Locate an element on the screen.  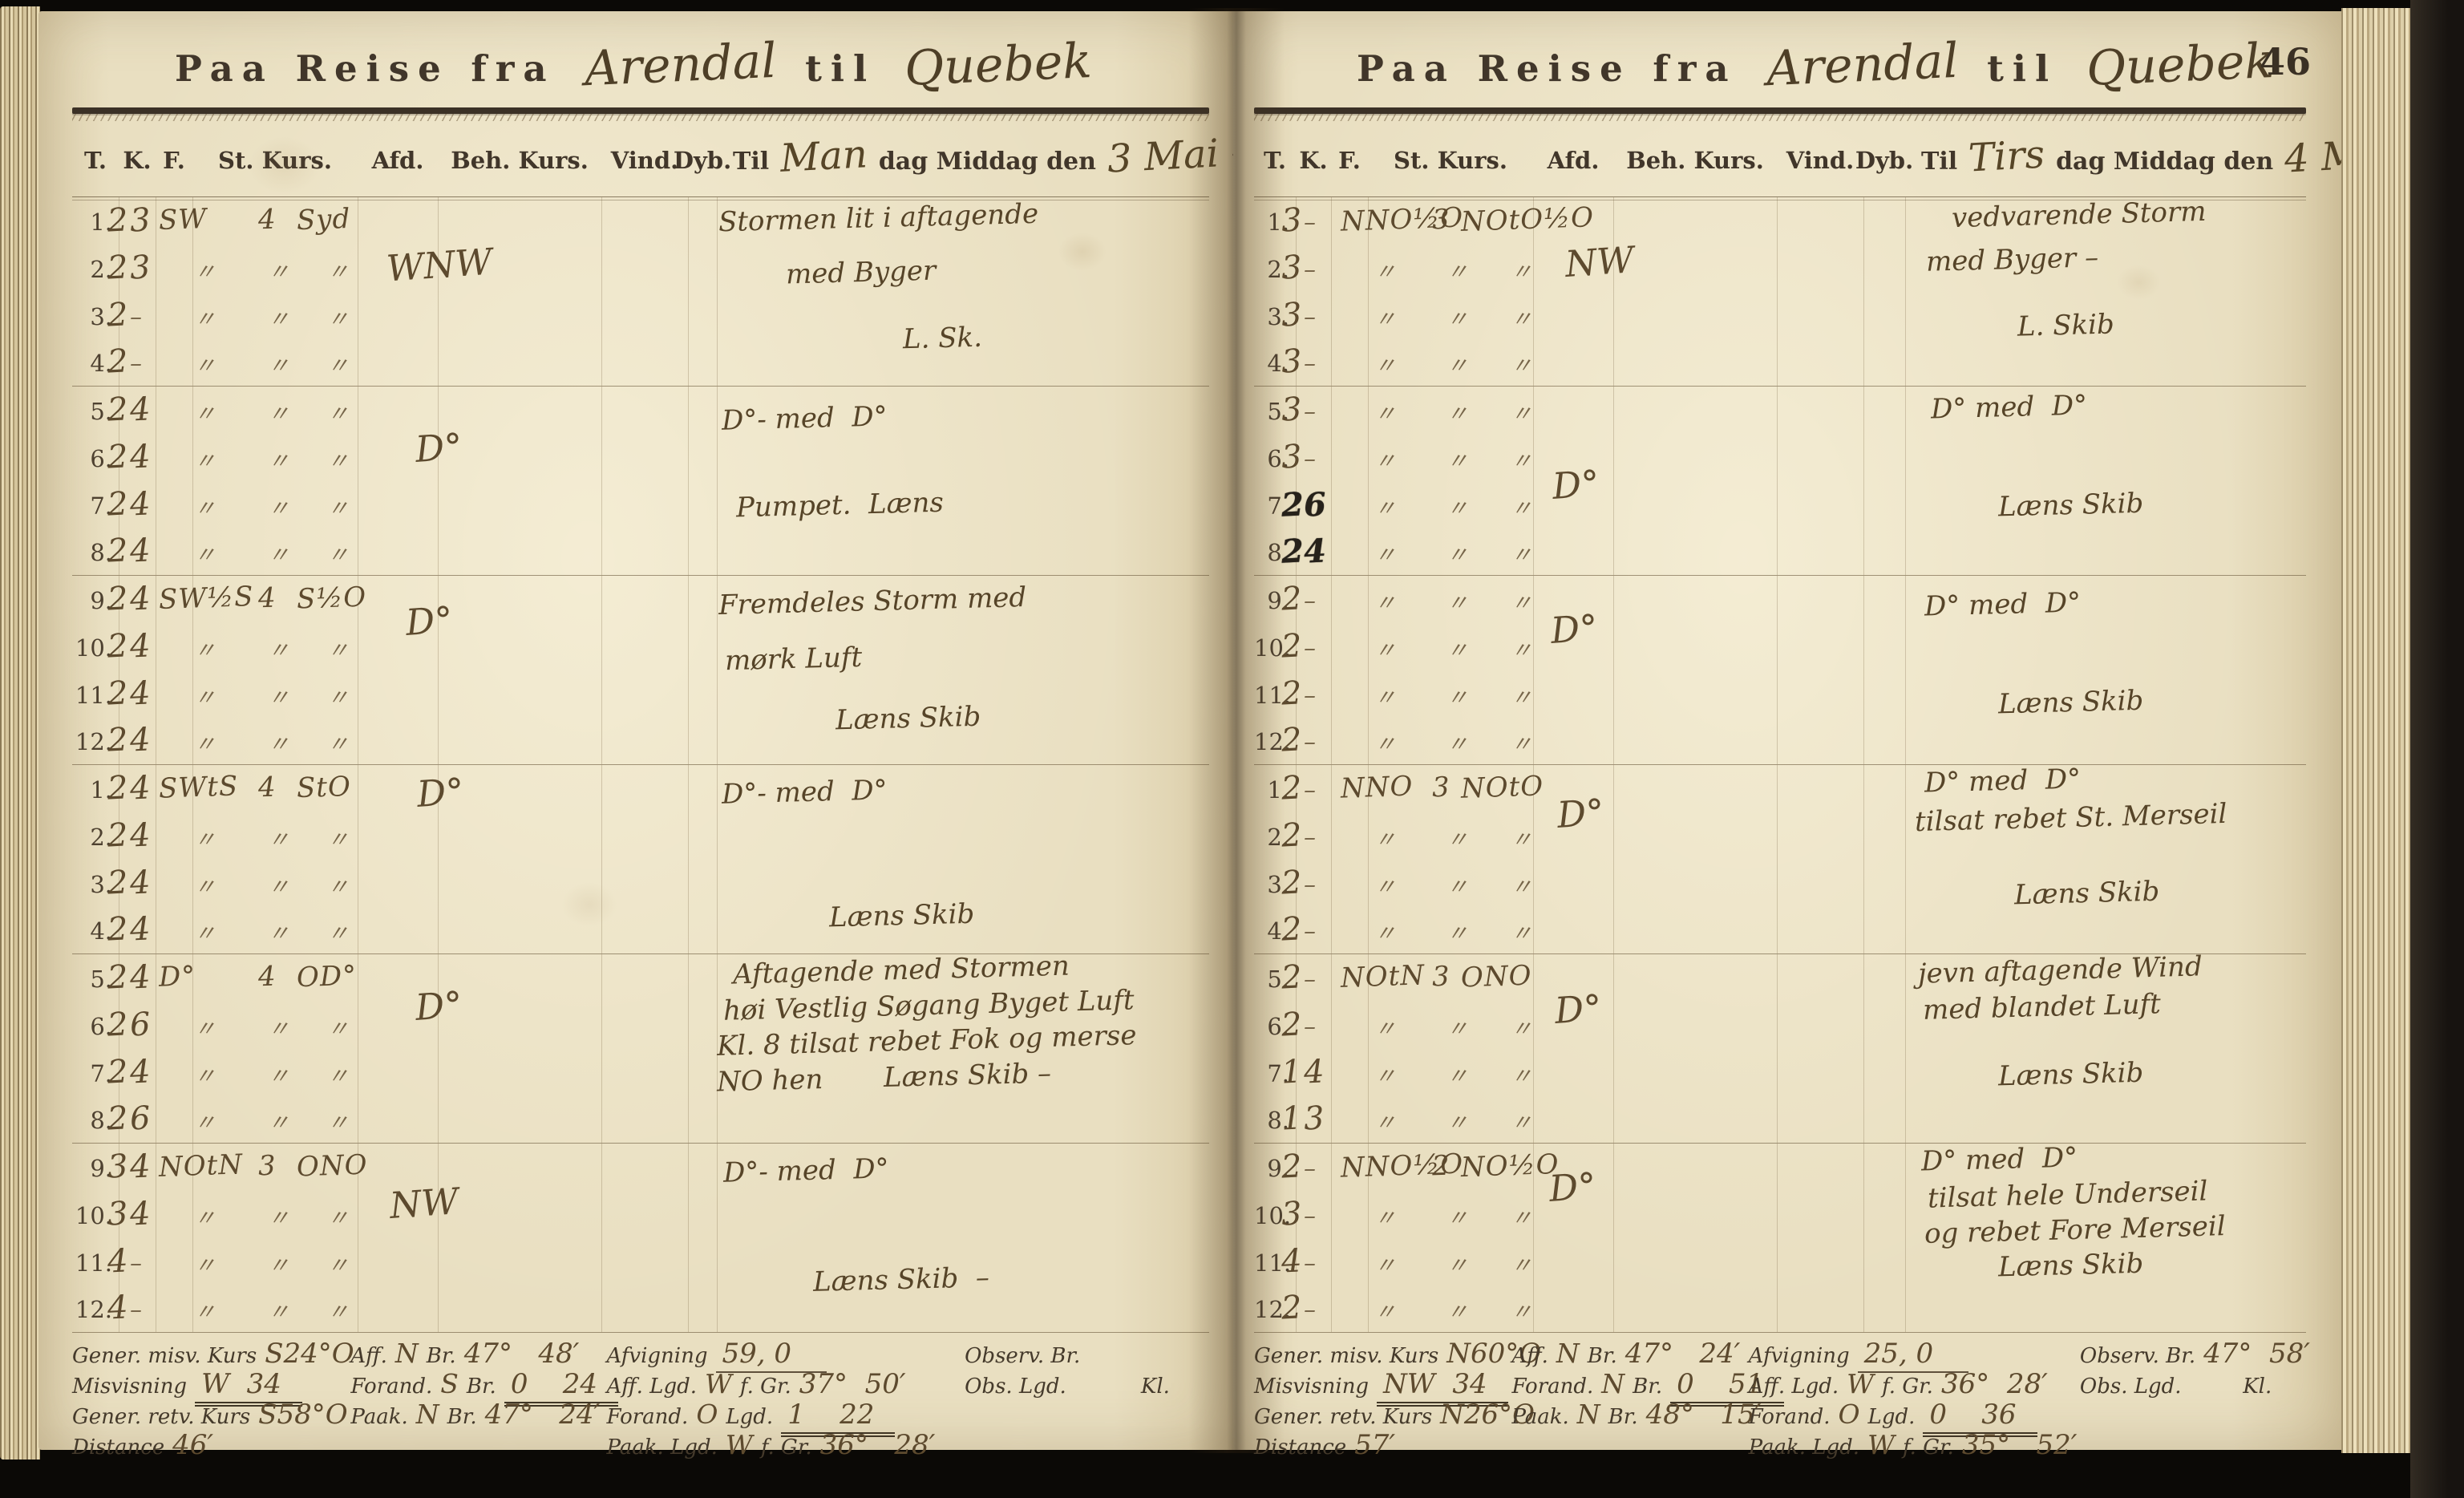
hour-label: 3. is located at coordinates (1278, 316).